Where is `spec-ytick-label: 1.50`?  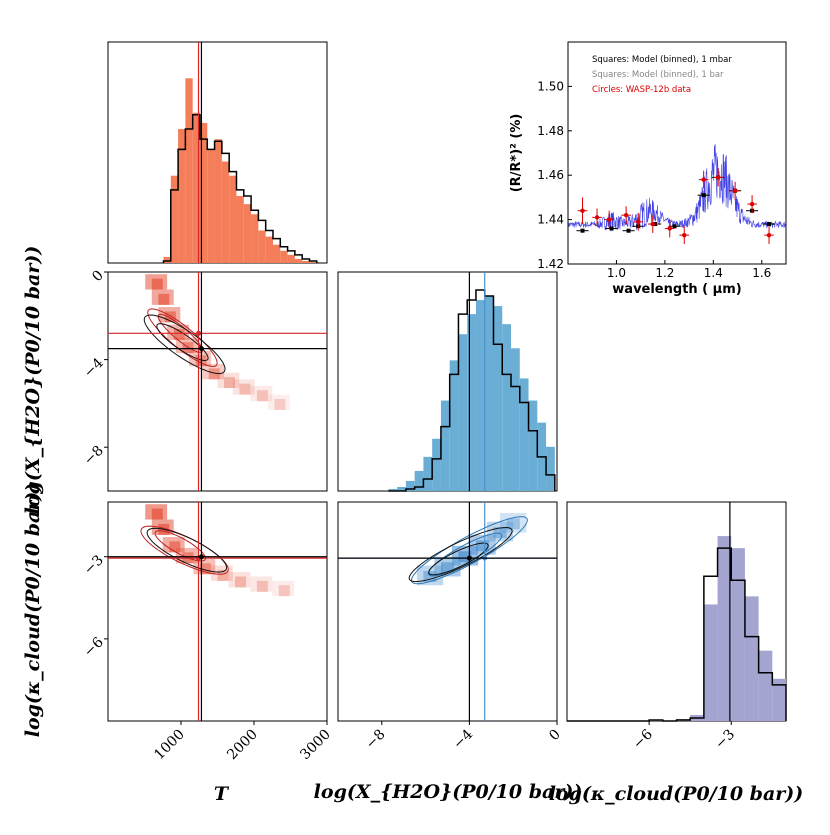
spec-ytick-label: 1.50 is located at coordinates (550, 86).